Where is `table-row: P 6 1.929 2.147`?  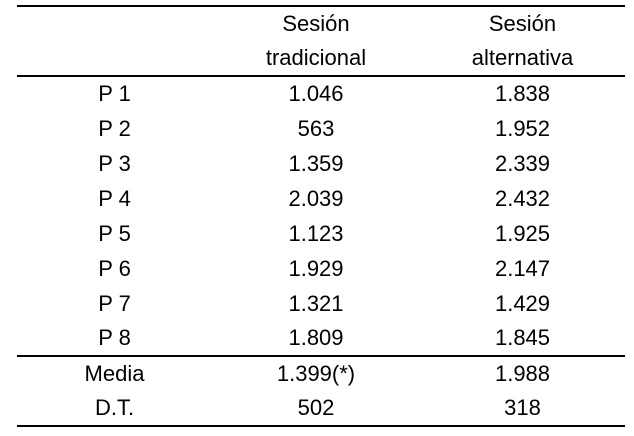
table-row: P 6 1.929 2.147 is located at coordinates (321, 268).